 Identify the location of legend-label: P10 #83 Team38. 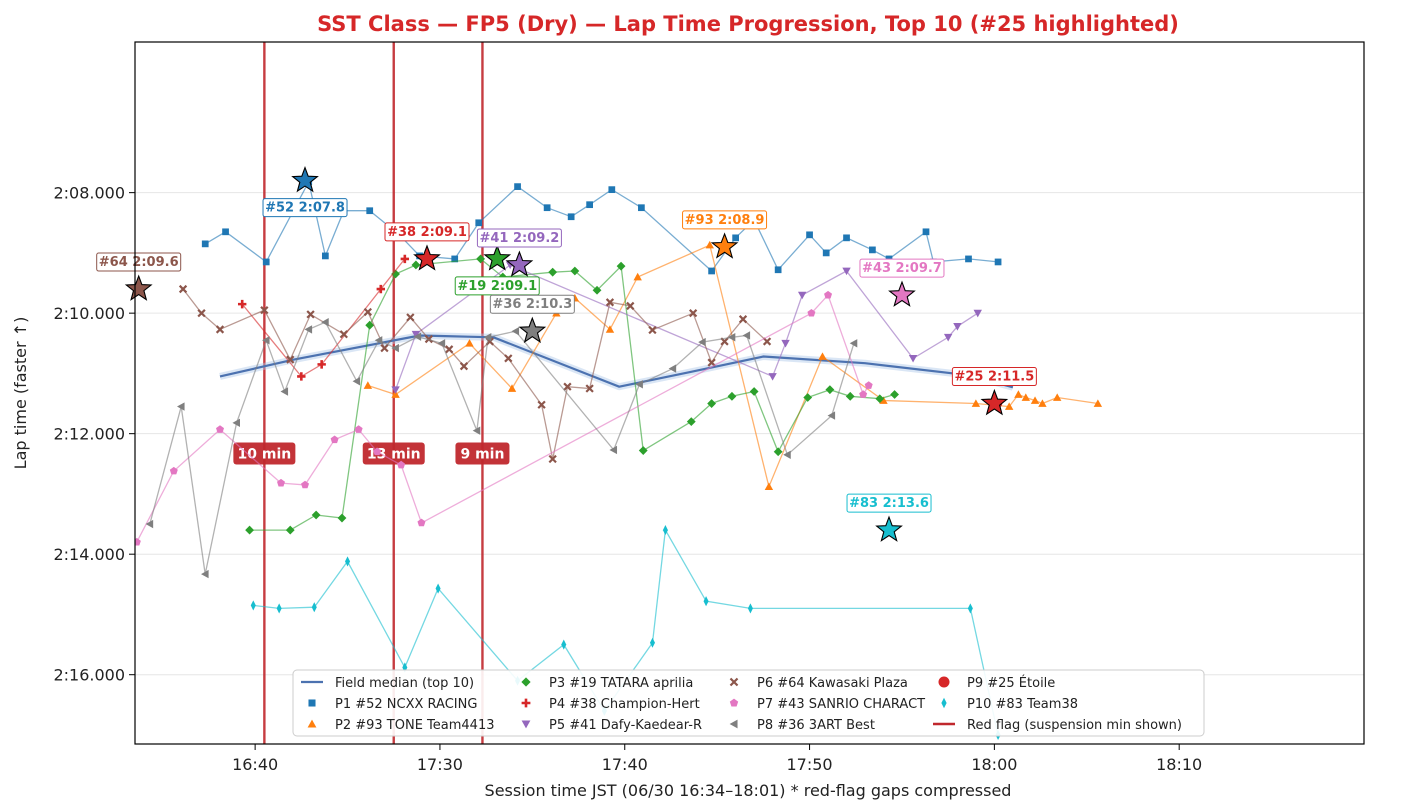
(1022, 704).